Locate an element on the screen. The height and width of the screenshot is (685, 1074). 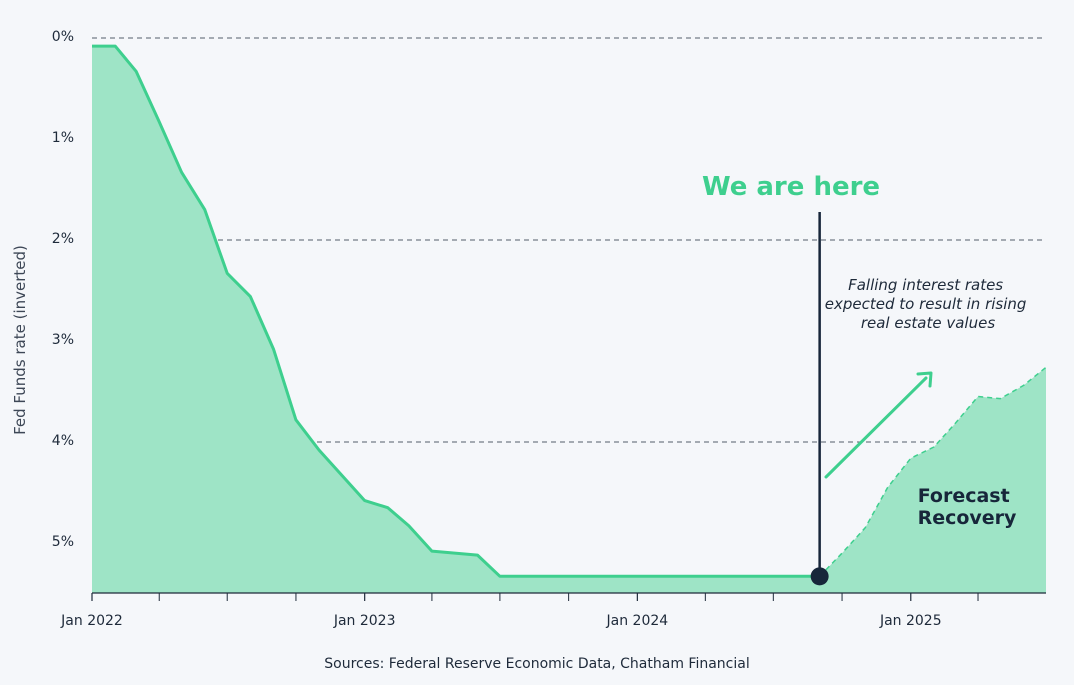
forecast-recovery-label: Forecast Recovery is located at coordinates (967, 507).